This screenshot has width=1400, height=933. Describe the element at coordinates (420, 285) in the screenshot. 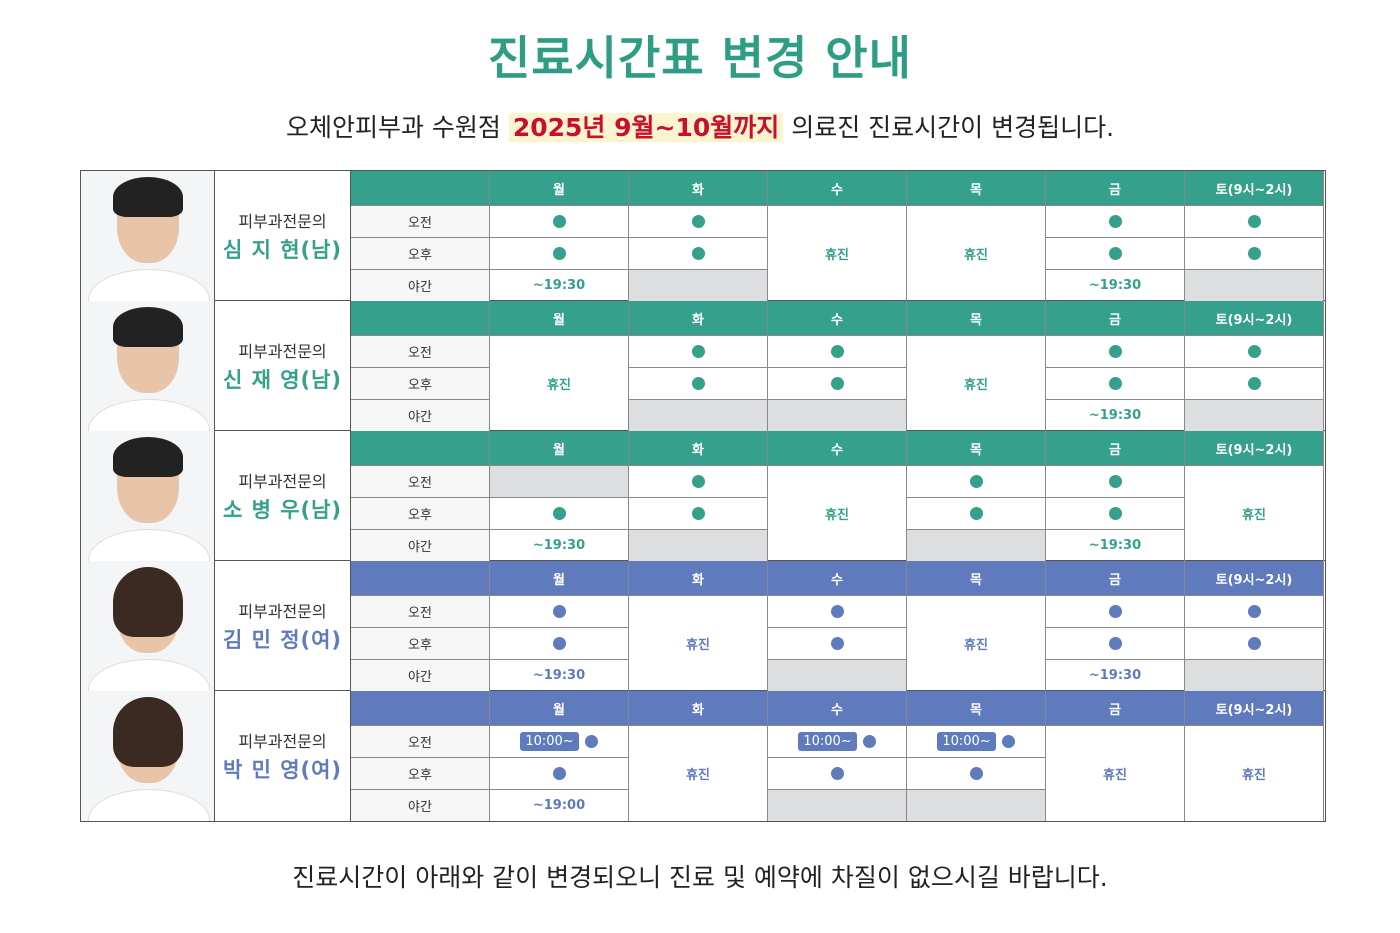

I see `slot-label: 야간` at that location.